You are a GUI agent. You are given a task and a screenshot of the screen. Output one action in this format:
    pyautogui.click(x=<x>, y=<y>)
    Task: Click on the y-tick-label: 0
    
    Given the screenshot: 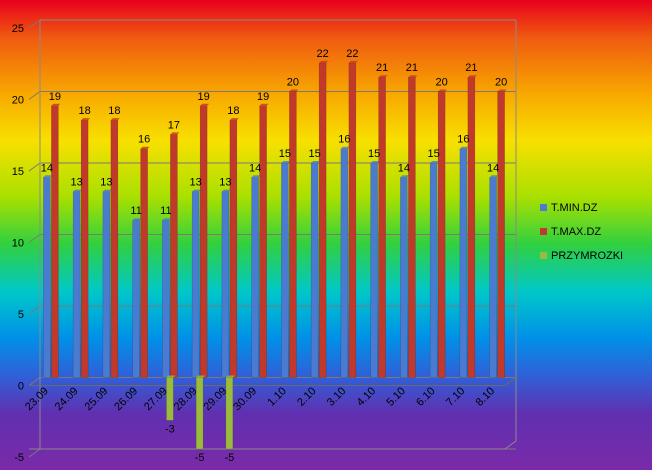 What is the action you would take?
    pyautogui.click(x=21, y=387)
    